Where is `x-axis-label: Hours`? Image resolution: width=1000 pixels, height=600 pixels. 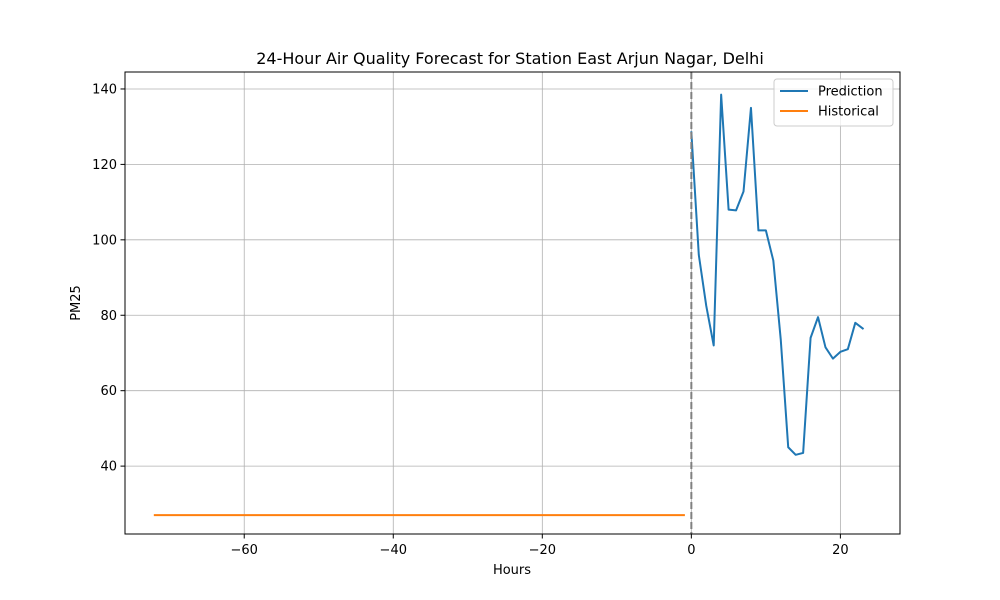 x-axis-label: Hours is located at coordinates (512, 570).